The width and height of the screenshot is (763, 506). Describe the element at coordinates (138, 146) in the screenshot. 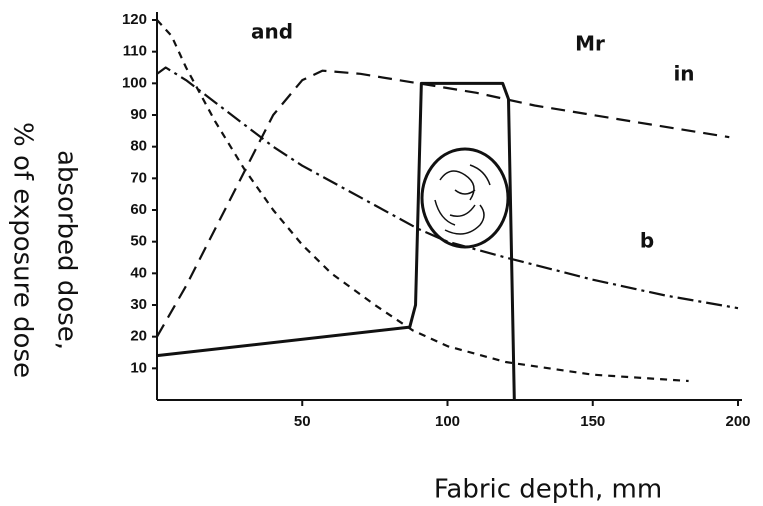

I see `y-tick-label: 80` at that location.